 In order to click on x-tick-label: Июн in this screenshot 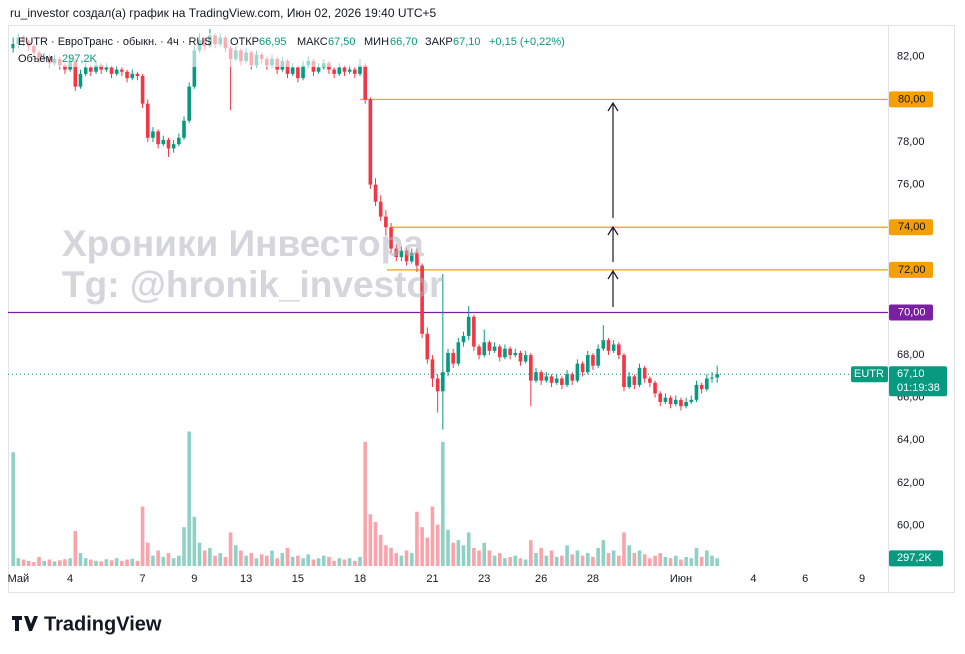, I will do `click(681, 579)`.